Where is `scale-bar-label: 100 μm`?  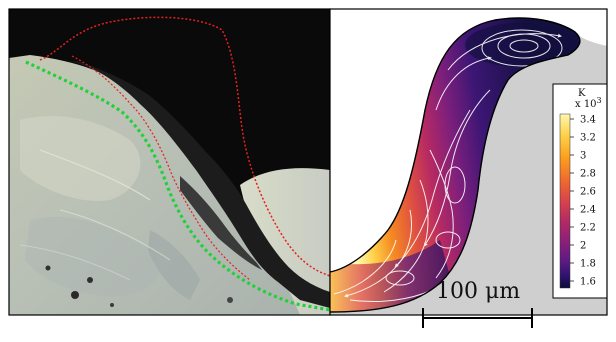
scale-bar-label: 100 μm is located at coordinates (478, 291).